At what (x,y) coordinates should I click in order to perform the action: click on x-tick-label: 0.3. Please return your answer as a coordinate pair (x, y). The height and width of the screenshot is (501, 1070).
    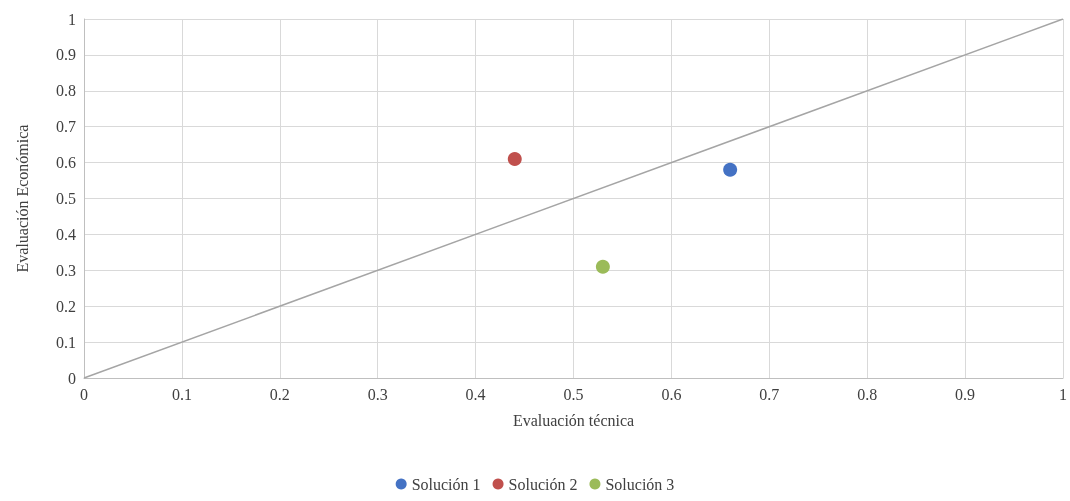
    Looking at the image, I should click on (377, 394).